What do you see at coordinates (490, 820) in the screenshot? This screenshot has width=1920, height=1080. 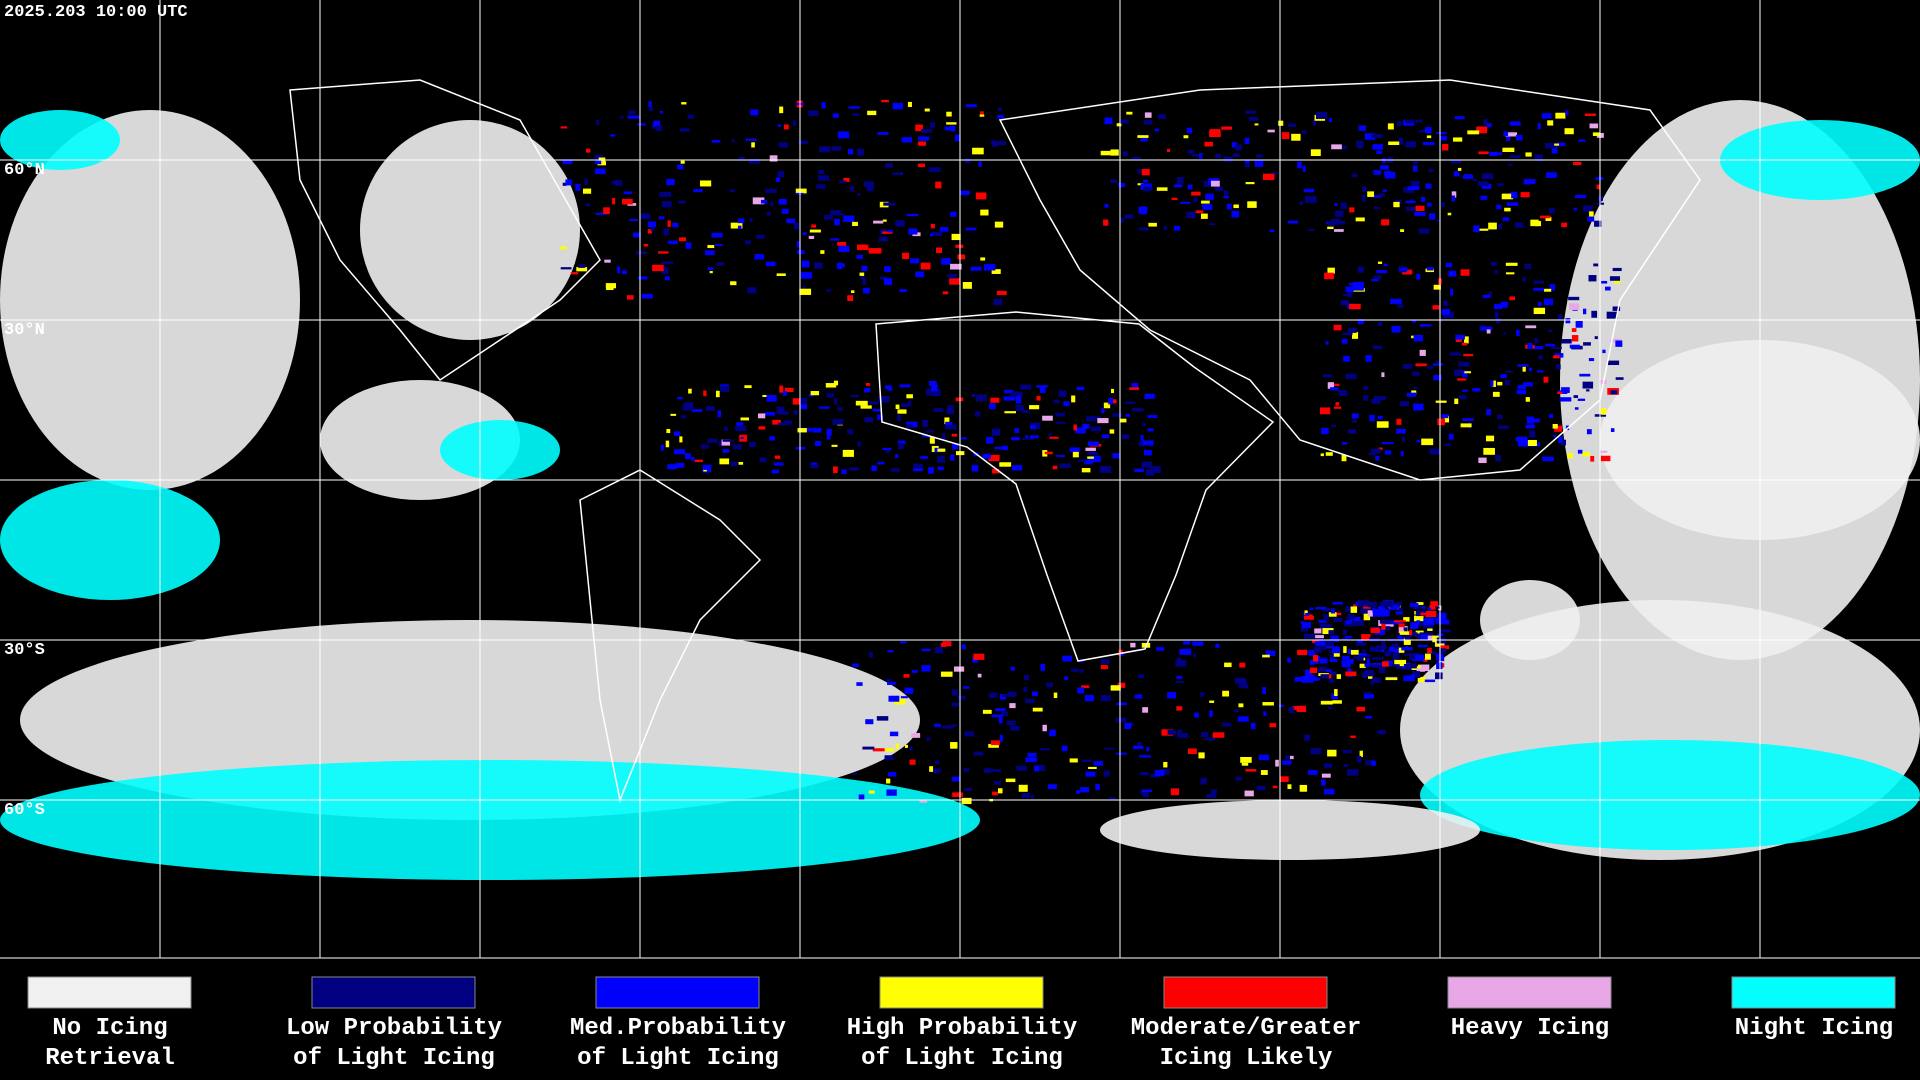 I see `cloud` at bounding box center [490, 820].